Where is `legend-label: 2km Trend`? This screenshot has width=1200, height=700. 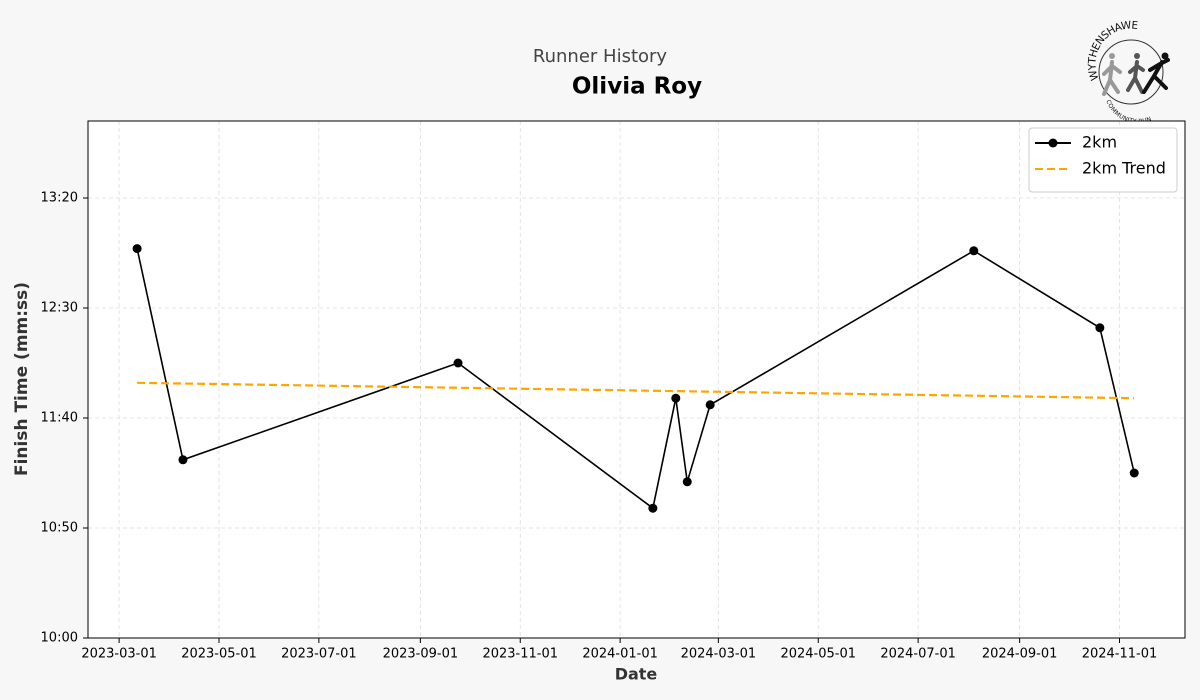
legend-label: 2km Trend is located at coordinates (1124, 168).